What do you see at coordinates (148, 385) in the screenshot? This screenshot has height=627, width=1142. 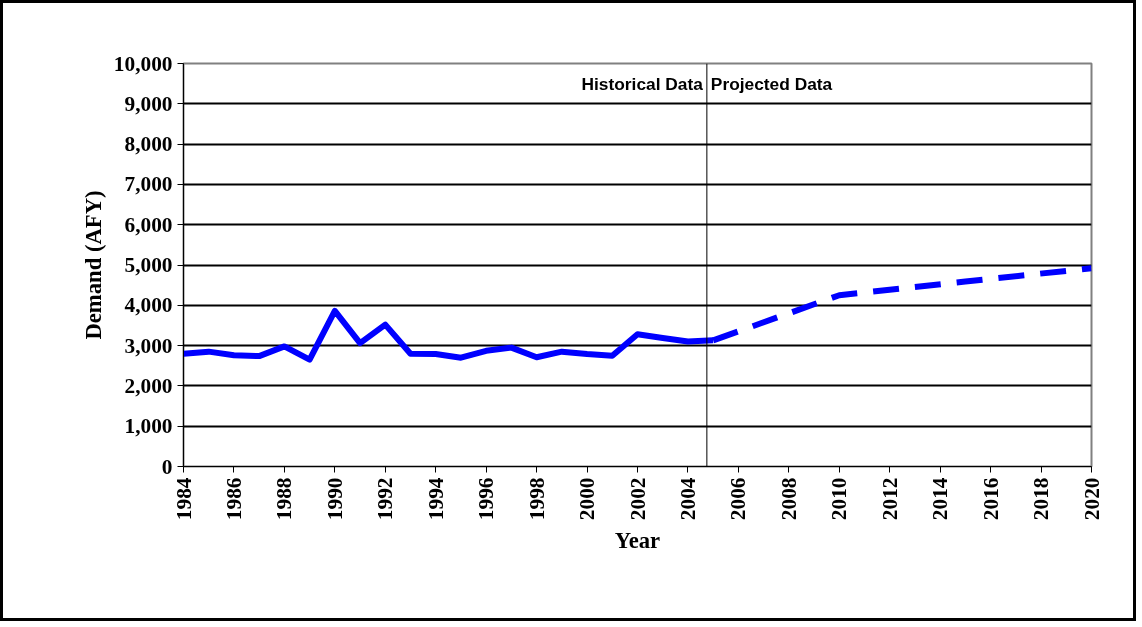 I see `y-tick-label: 2,000` at bounding box center [148, 385].